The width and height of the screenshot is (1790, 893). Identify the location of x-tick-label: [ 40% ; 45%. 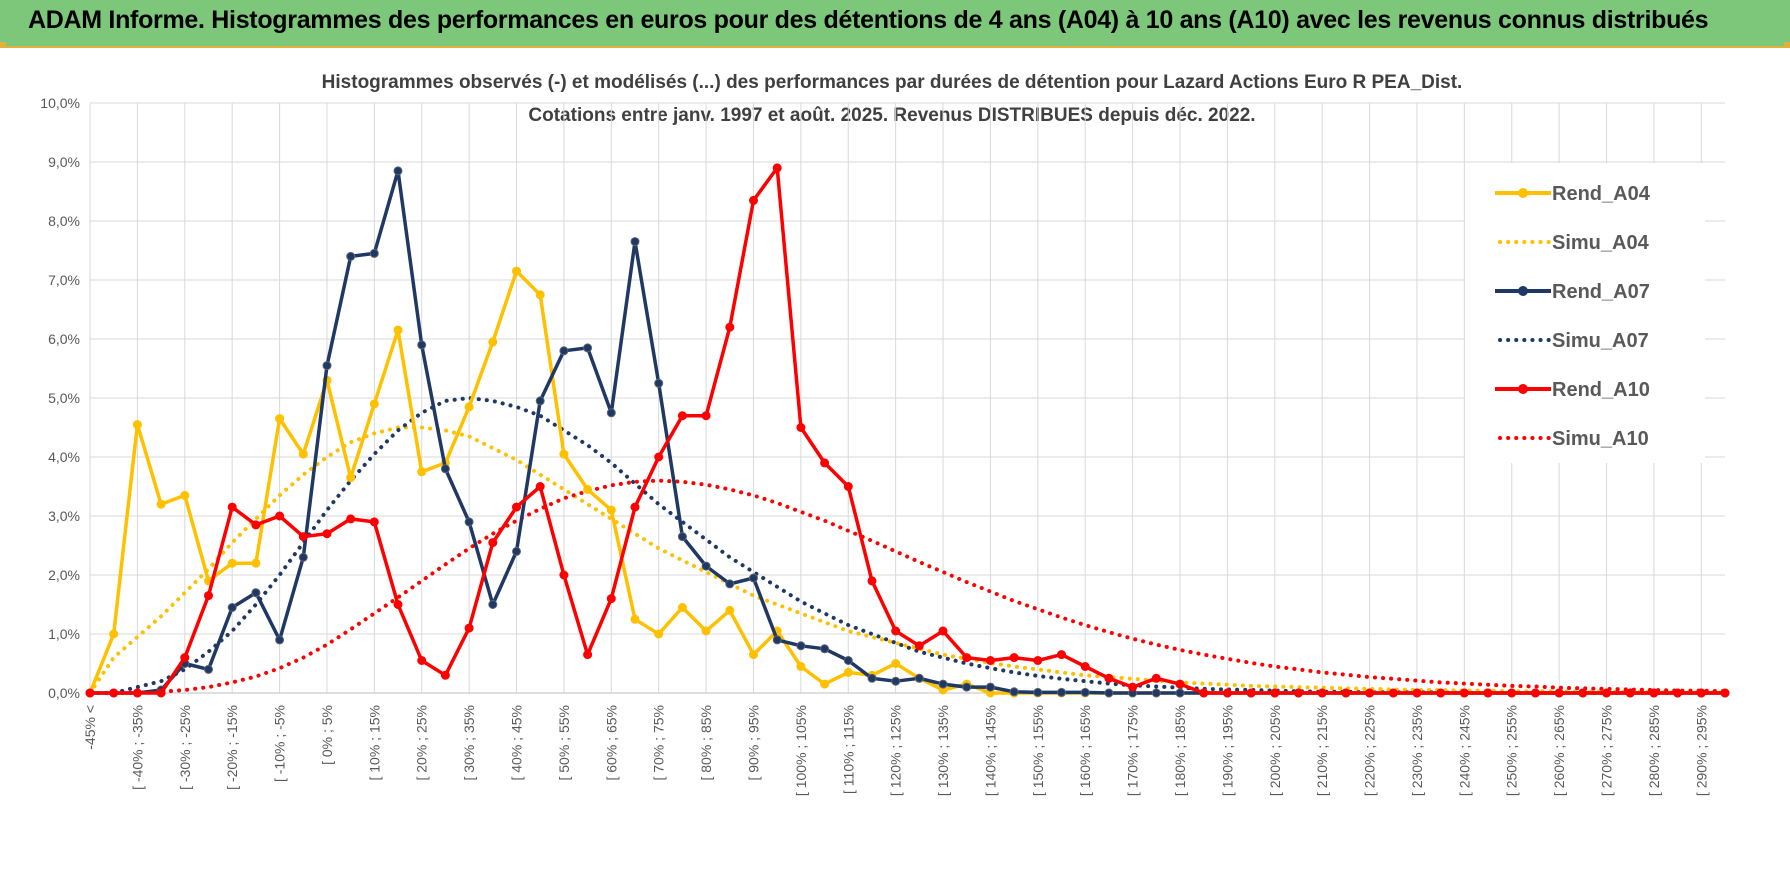
(517, 743).